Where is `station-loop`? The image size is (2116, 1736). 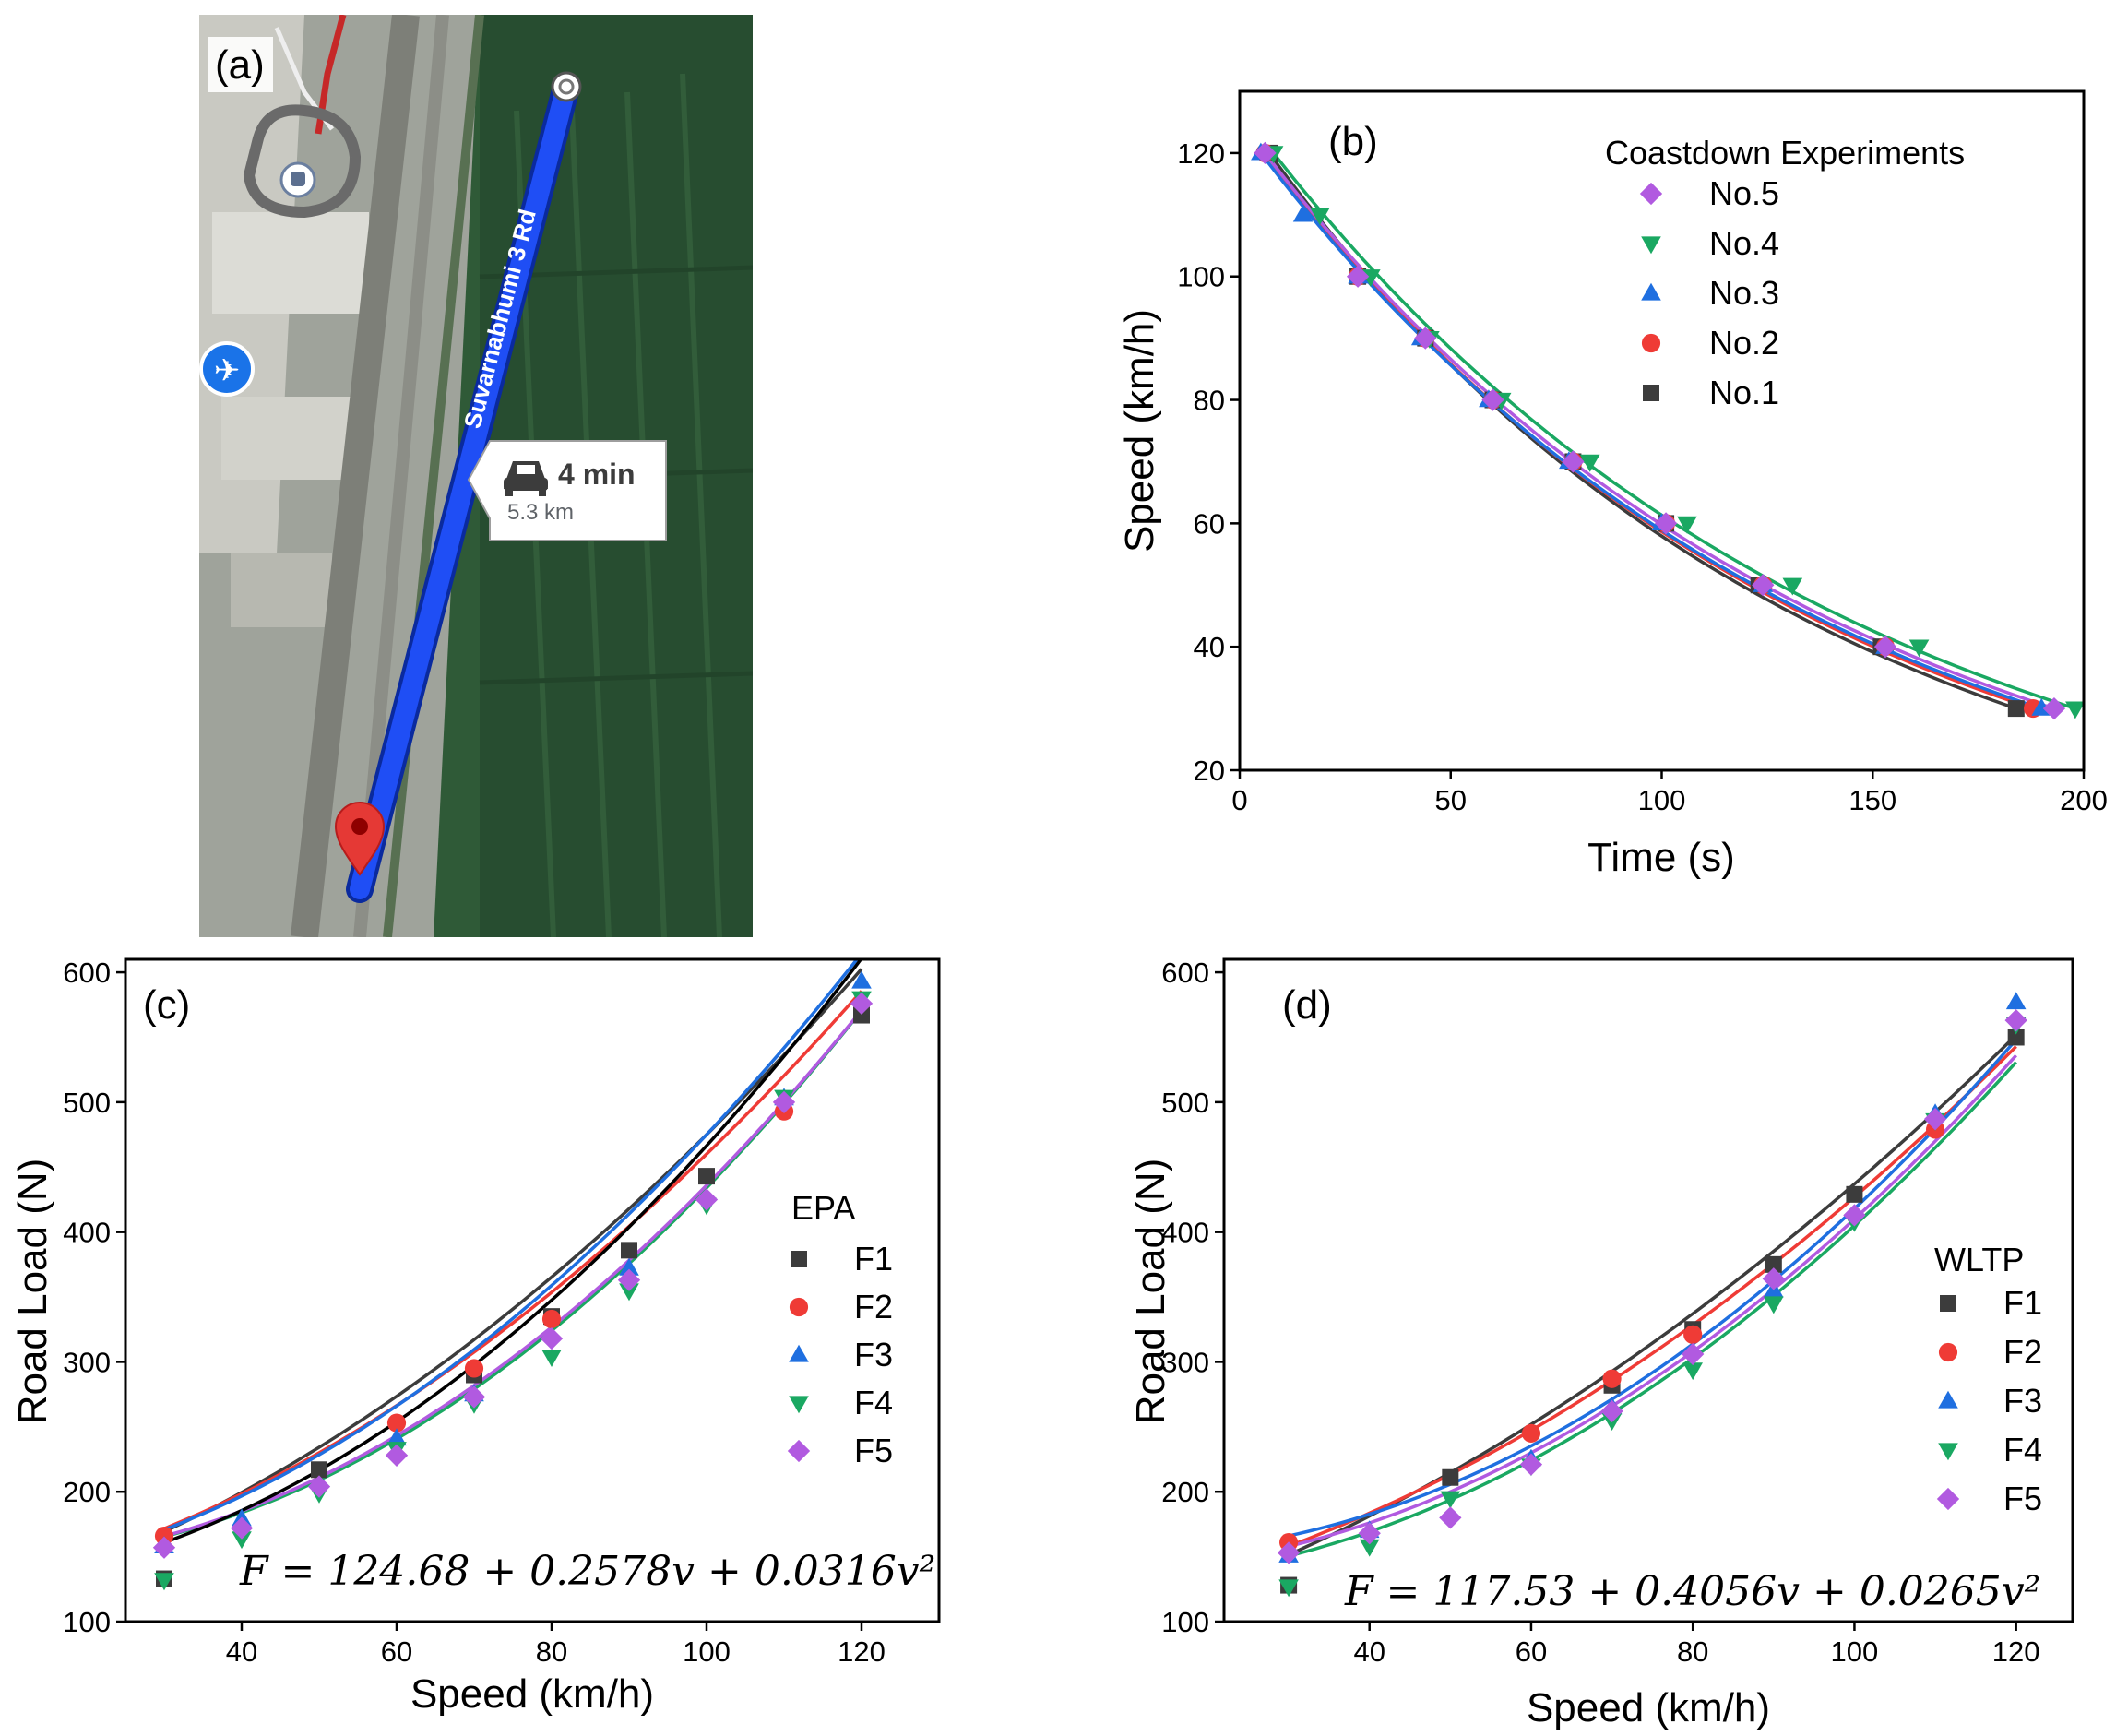
station-loop is located at coordinates (302, 162).